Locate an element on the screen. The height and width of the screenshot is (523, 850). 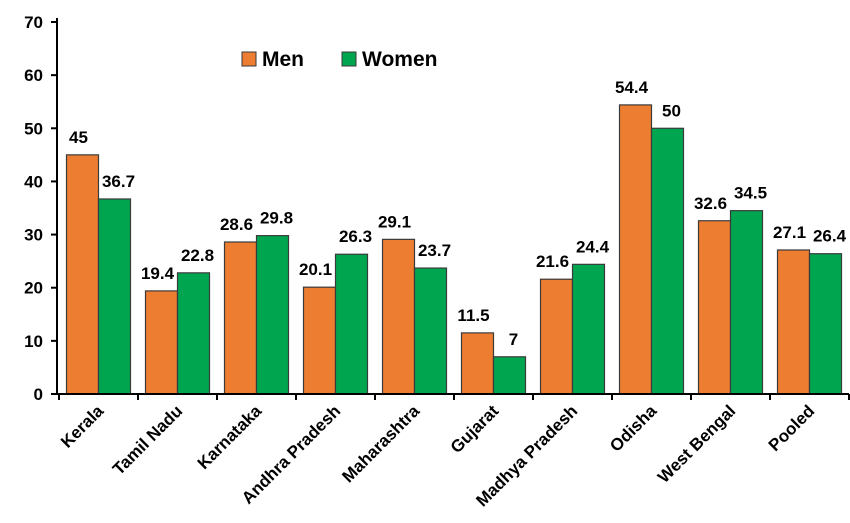
legend-swatch-women is located at coordinates (349, 59).